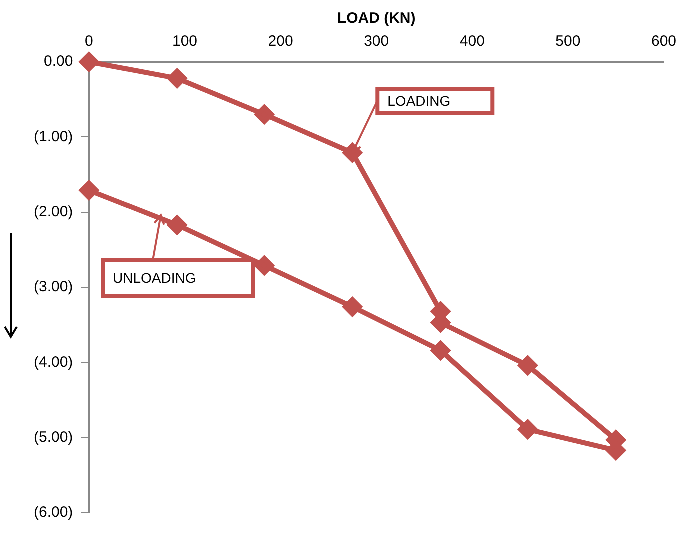  I want to click on x-tick-label: 600, so click(664, 41).